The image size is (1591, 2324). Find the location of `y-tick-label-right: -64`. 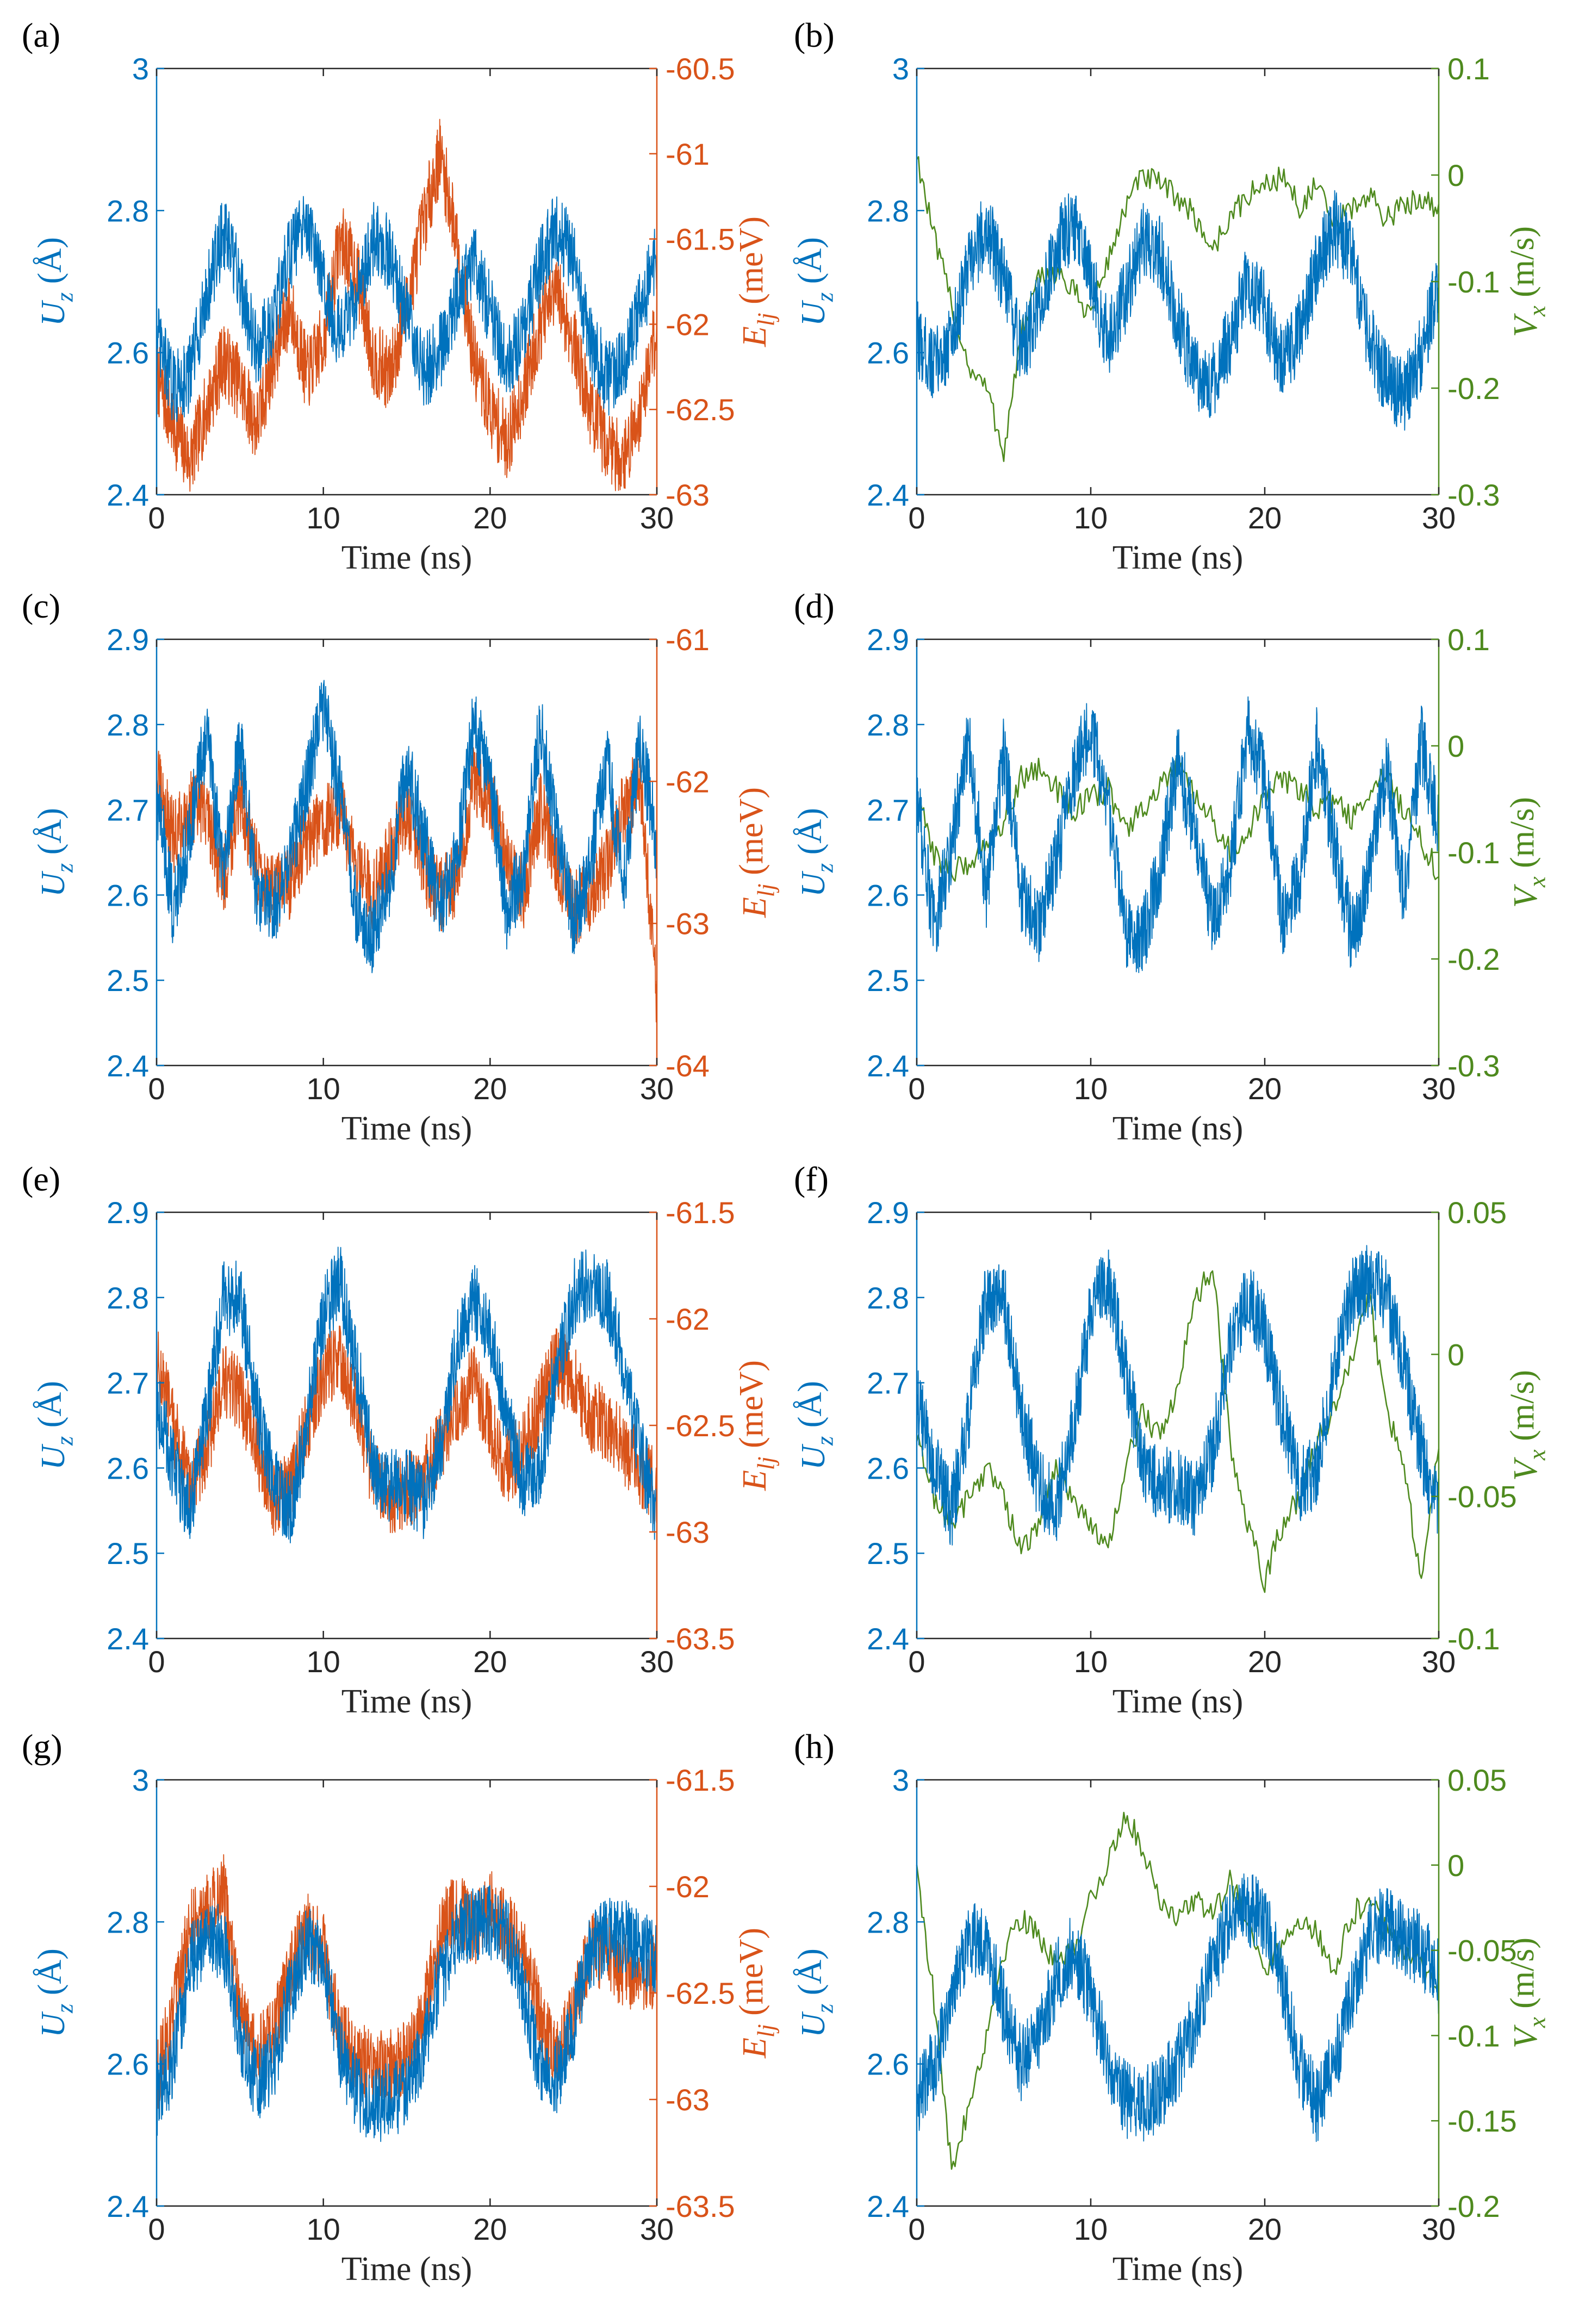

y-tick-label-right: -64 is located at coordinates (688, 1066).